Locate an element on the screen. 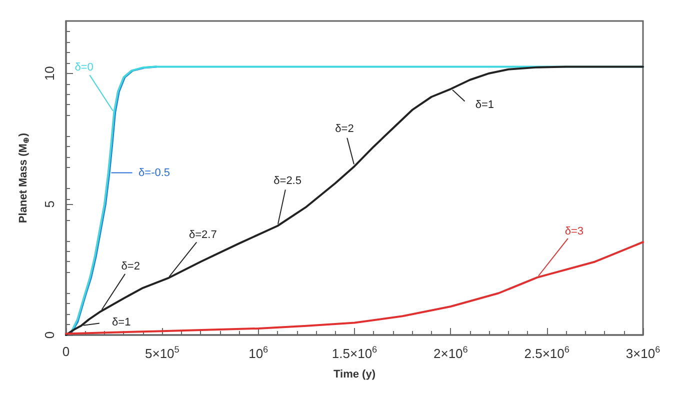  annotation: δ=0 is located at coordinates (84, 68).